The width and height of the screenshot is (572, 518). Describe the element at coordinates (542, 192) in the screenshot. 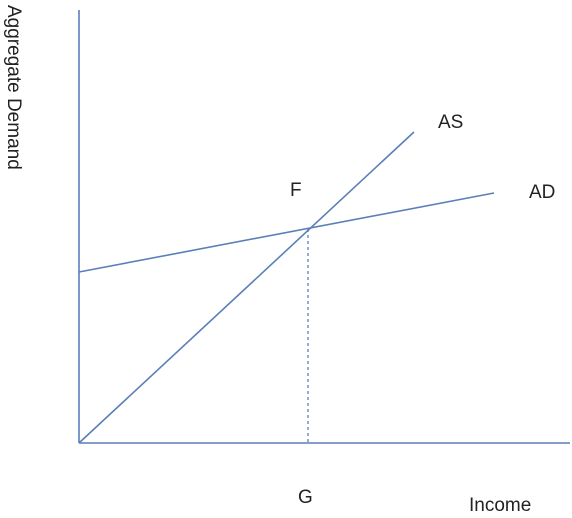

I see `ad-label: AD` at that location.